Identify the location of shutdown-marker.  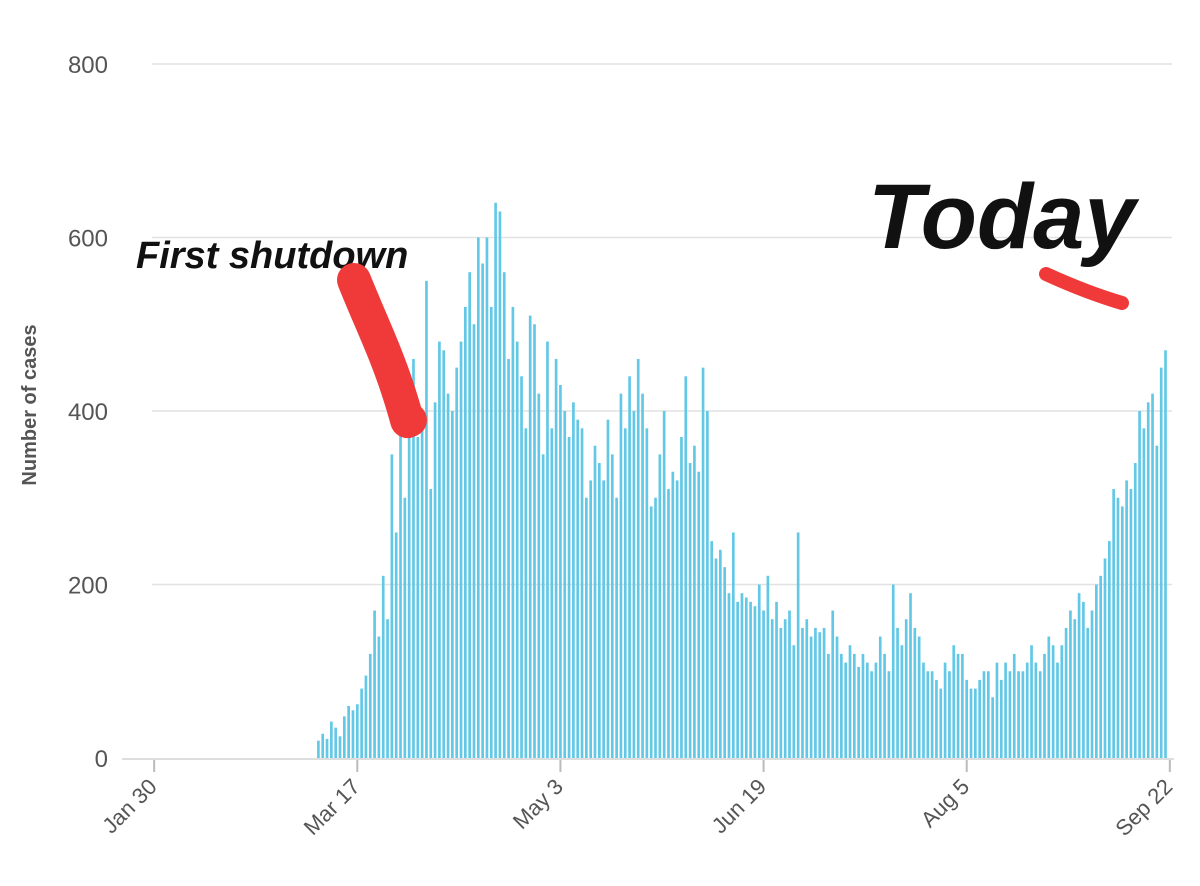
(382, 351).